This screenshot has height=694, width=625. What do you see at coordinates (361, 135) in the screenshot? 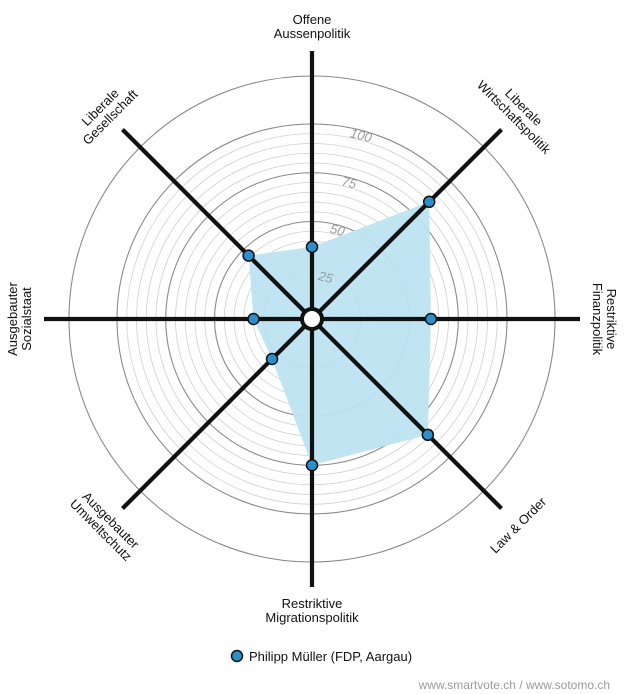
I see `tick-label: 100` at bounding box center [361, 135].